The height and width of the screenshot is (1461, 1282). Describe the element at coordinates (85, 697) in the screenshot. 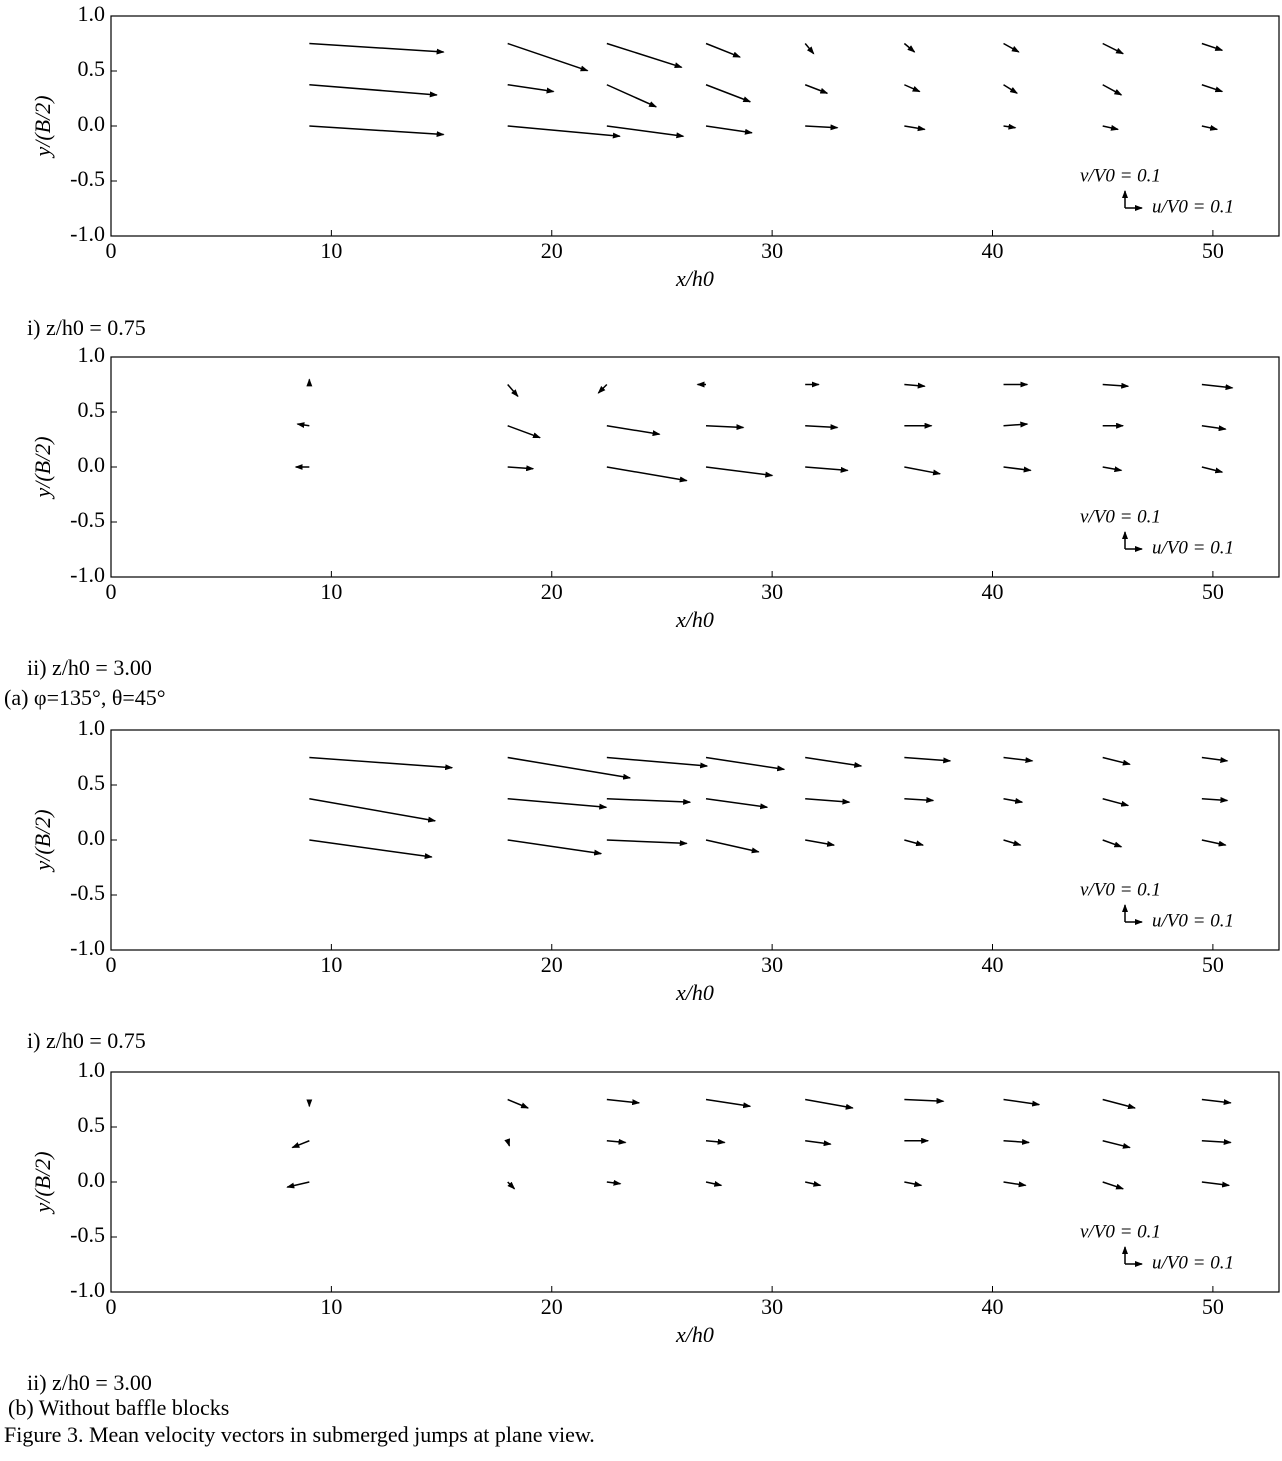

I see `group-caption: (a) φ=135°, θ=45°` at that location.